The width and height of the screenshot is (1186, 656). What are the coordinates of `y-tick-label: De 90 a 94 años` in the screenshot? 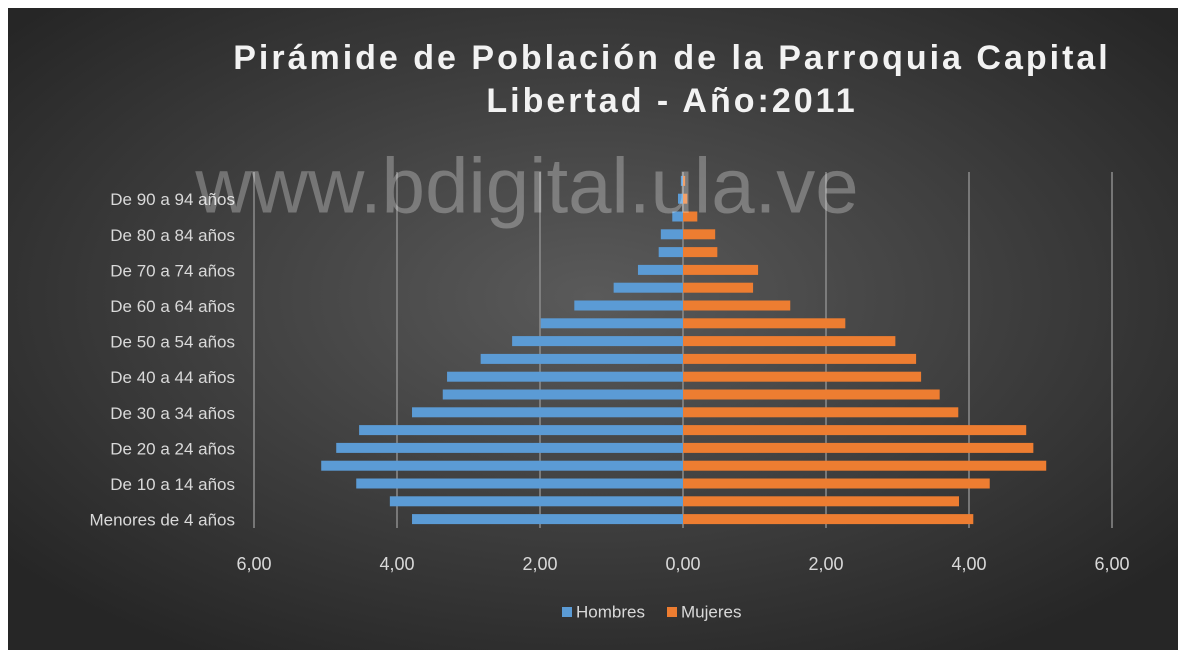 It's located at (172, 199).